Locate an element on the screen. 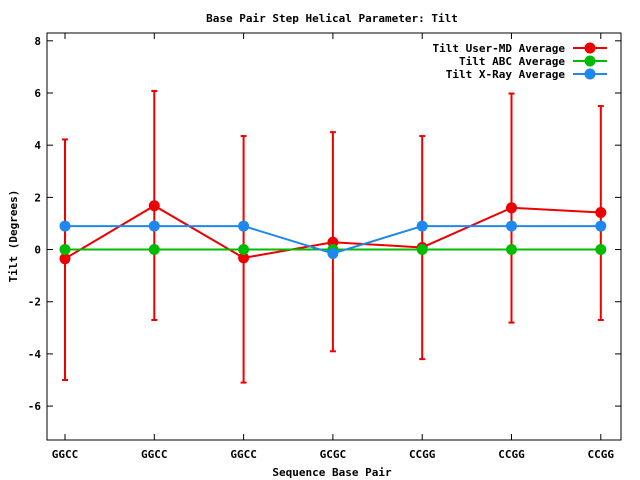 Image resolution: width=640 pixels, height=480 pixels. y-tick-label: -6 is located at coordinates (35, 406).